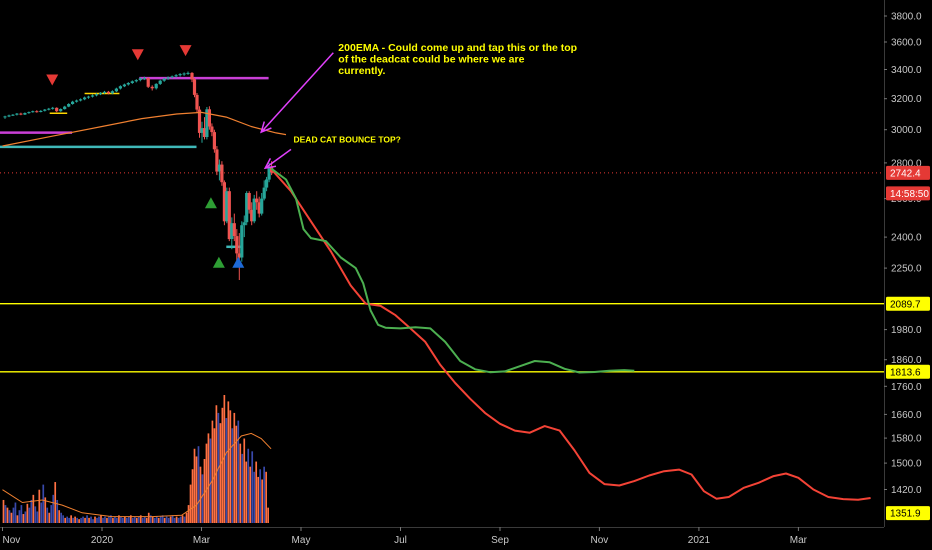 The height and width of the screenshot is (550, 932). I want to click on time-tick-label: 2020, so click(102, 540).